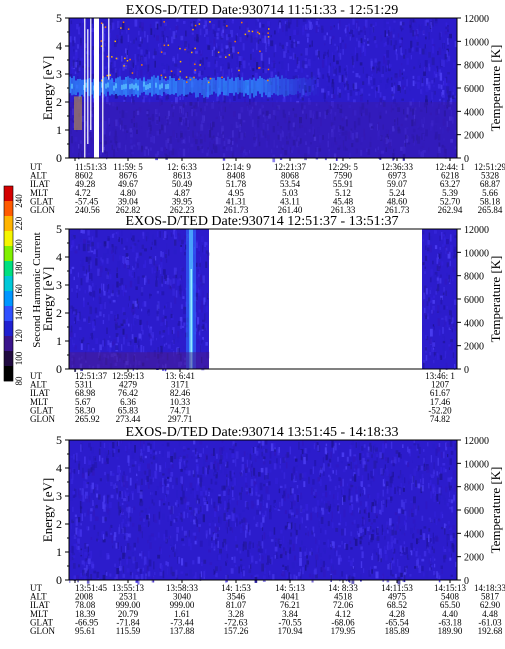 Image resolution: width=505 pixels, height=649 pixels. I want to click on table-cell: 12:51:37, so click(91, 376).